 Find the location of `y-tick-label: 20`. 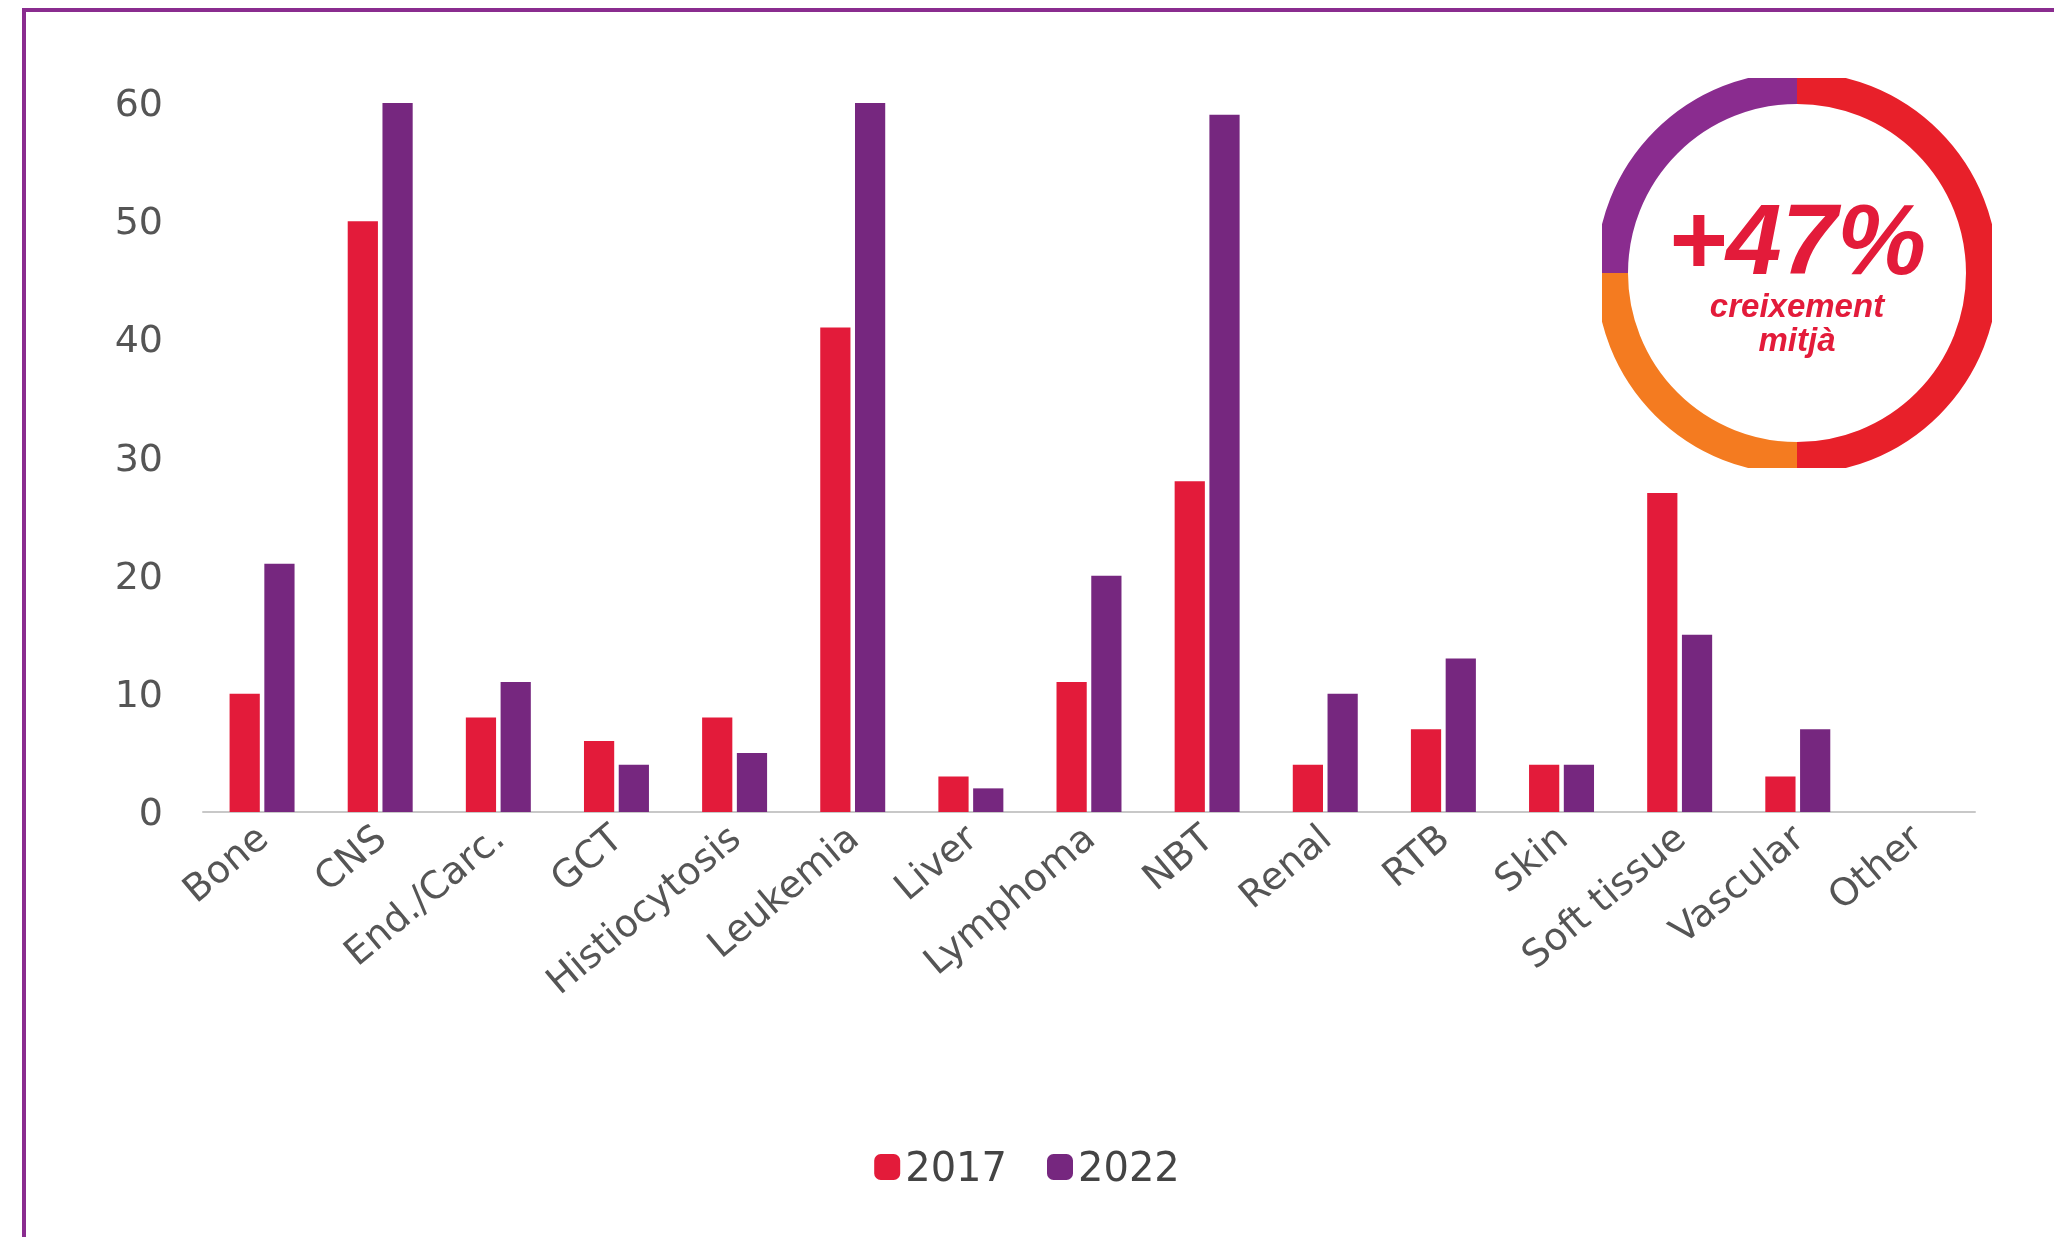

y-tick-label: 20 is located at coordinates (138, 575).